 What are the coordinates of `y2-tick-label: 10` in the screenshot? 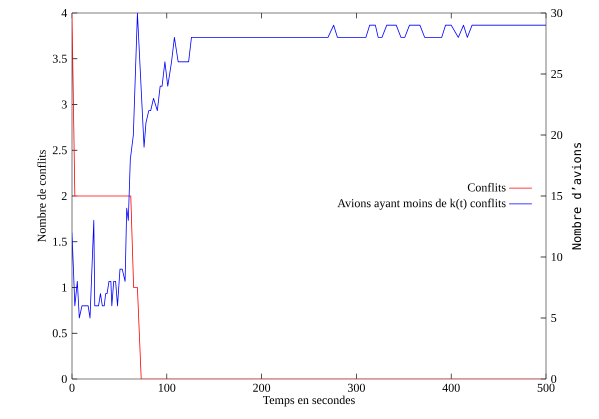 It's located at (557, 257).